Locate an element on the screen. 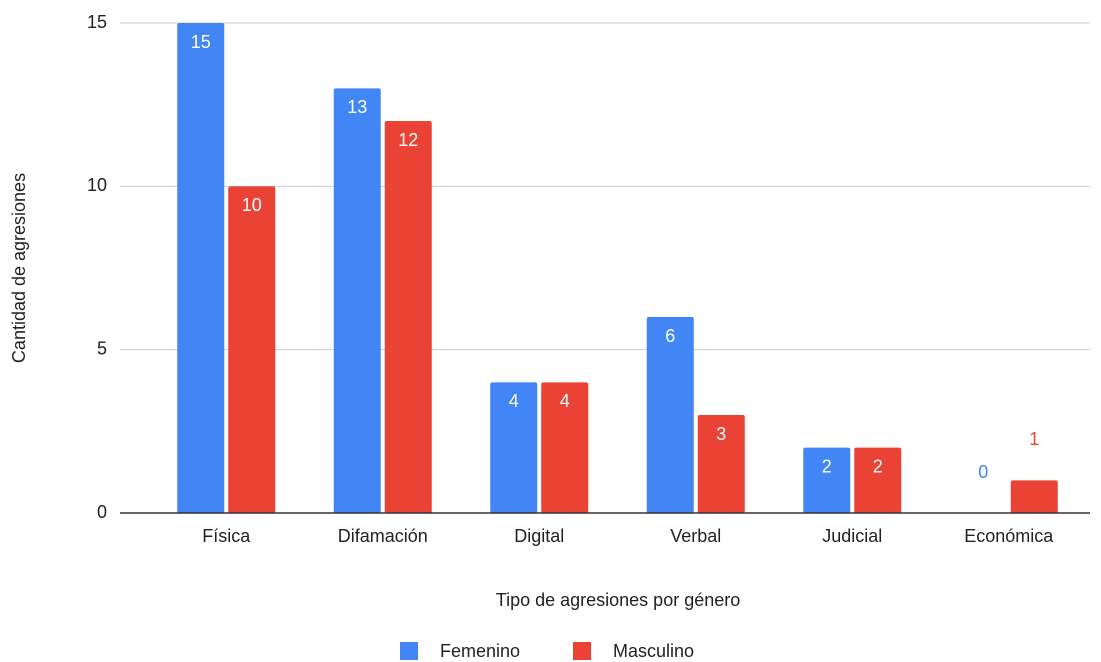  legend-label: Masculino is located at coordinates (653, 651).